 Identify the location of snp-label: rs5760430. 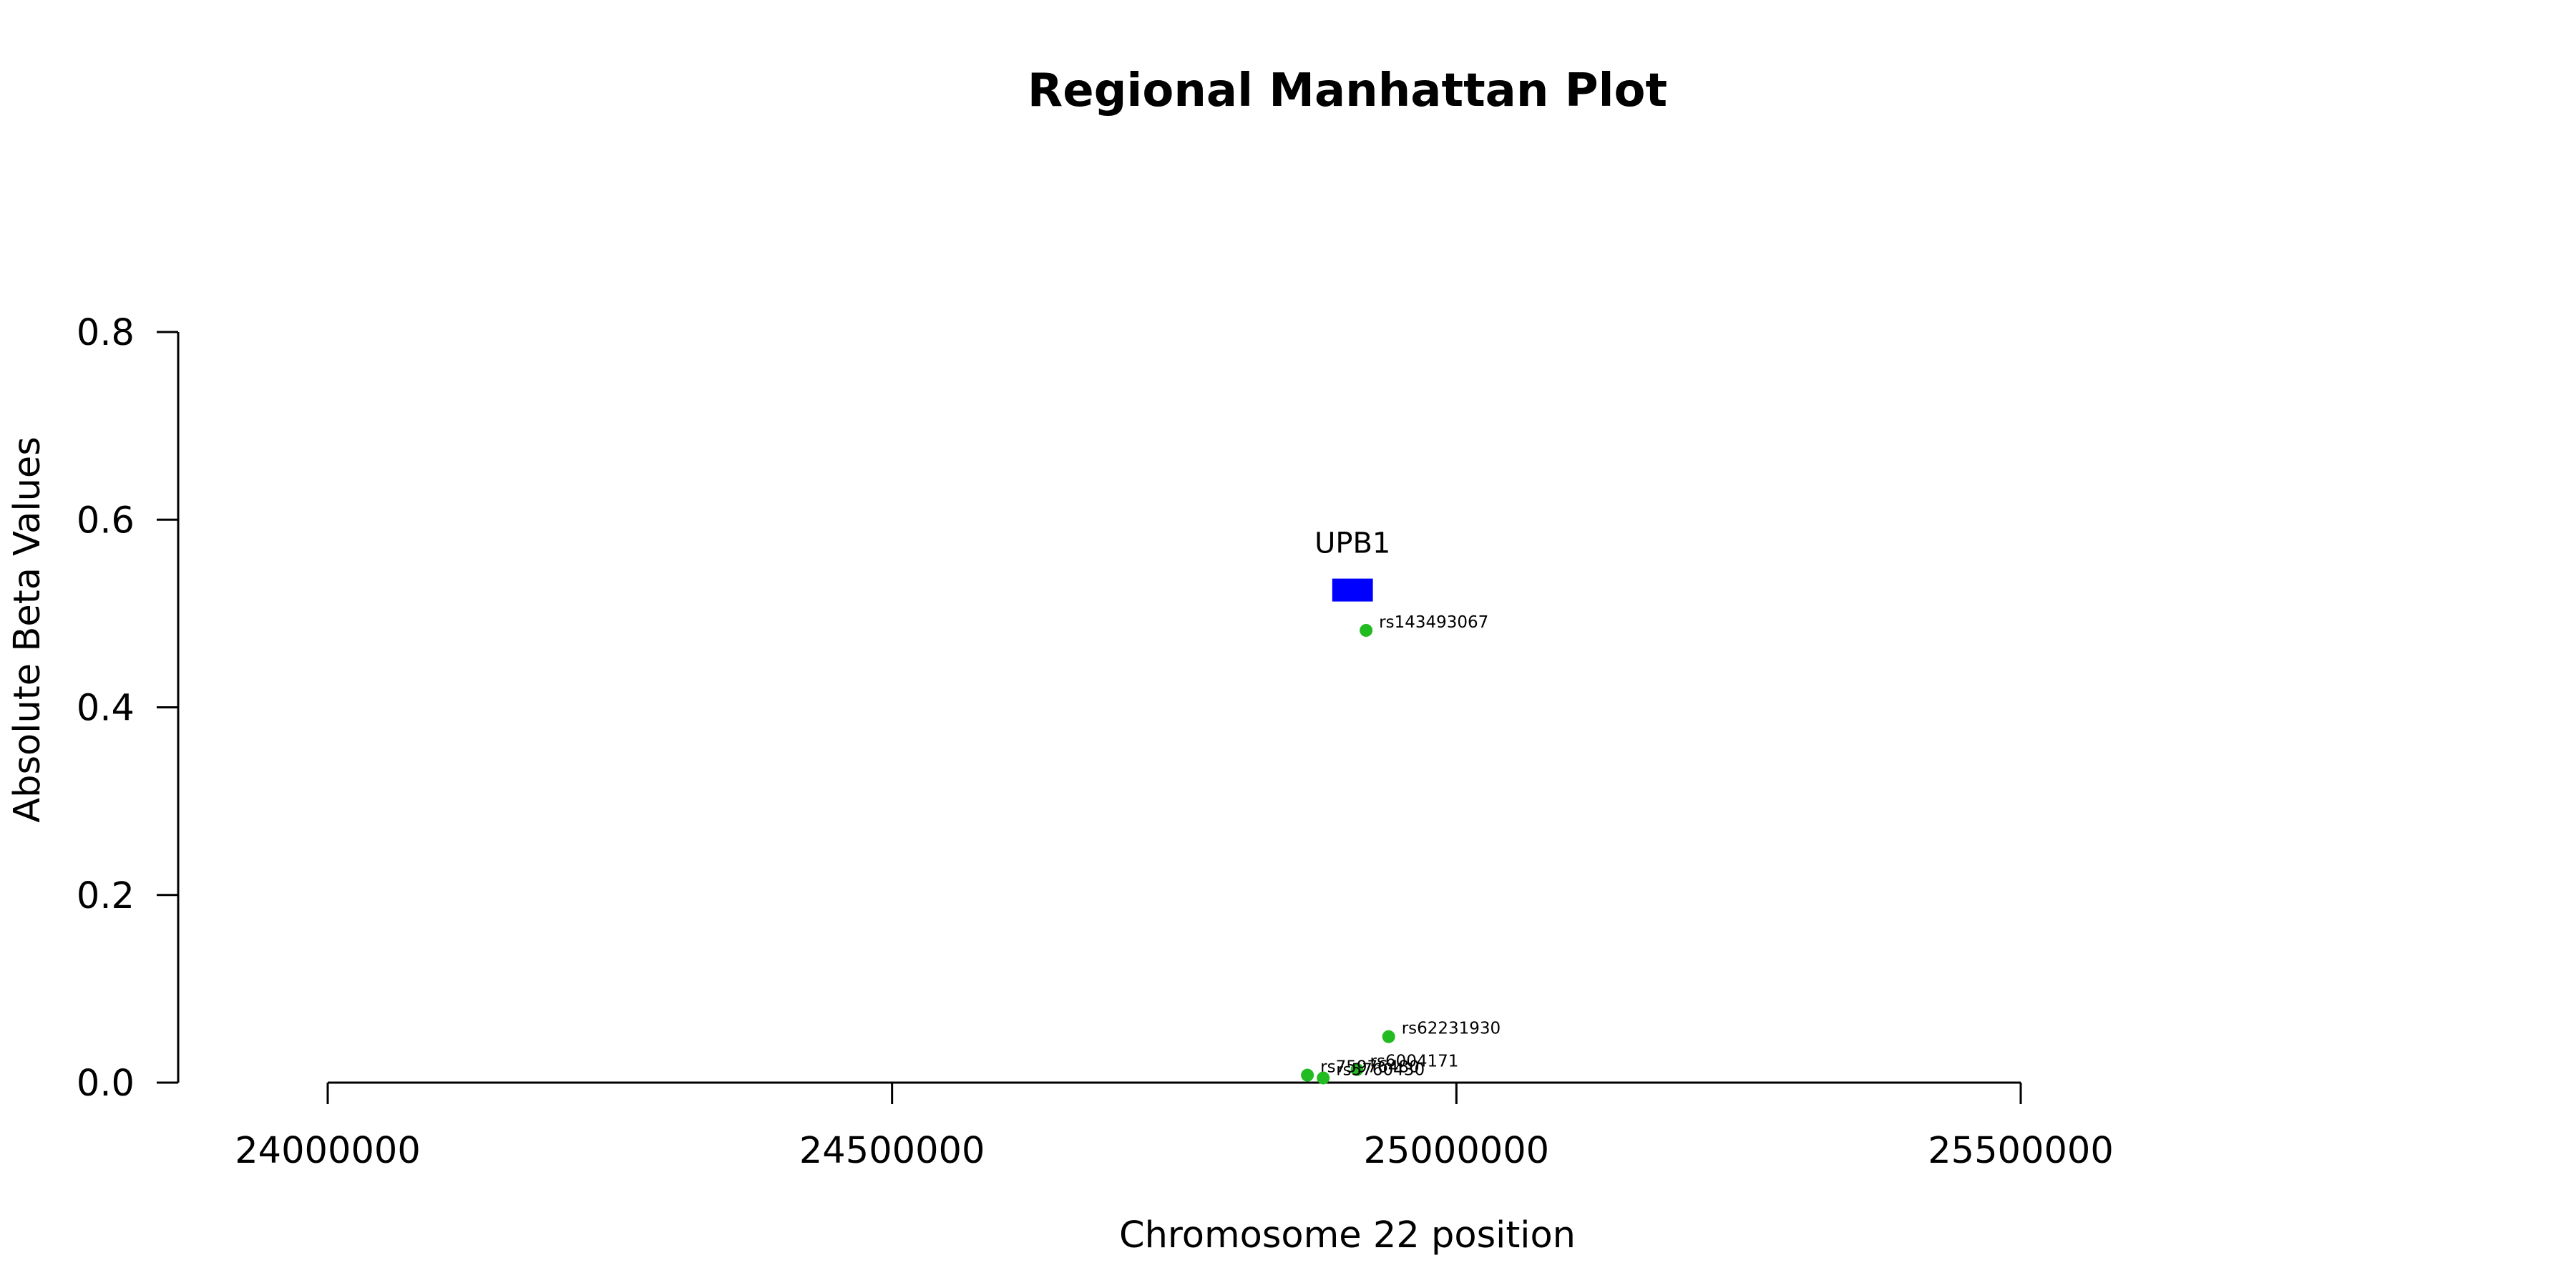
(1380, 1069).